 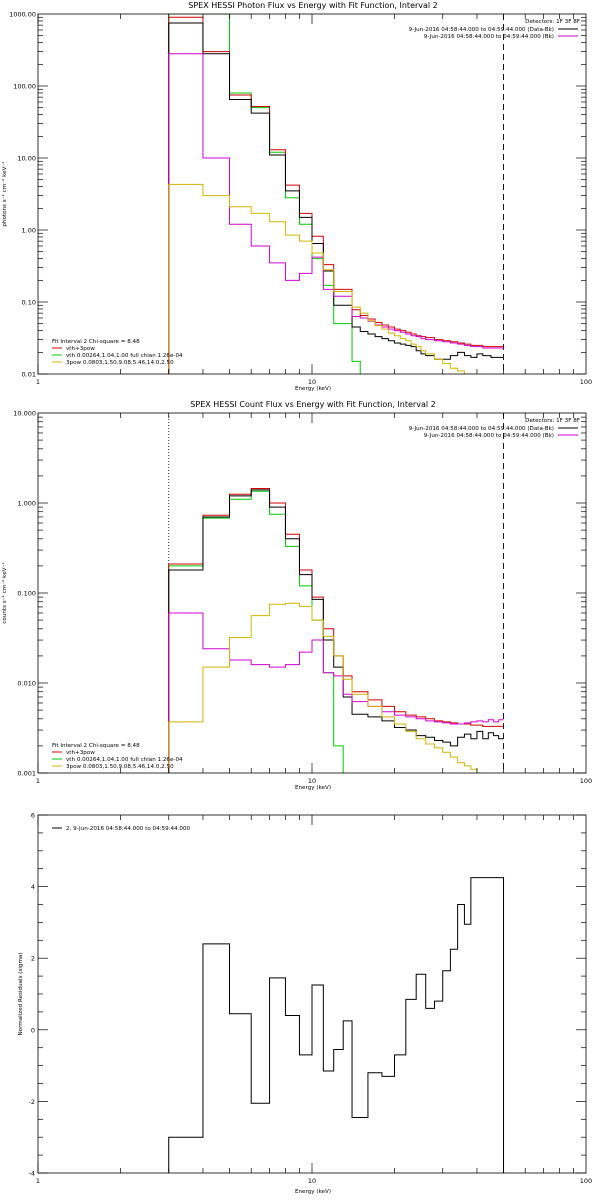 I want to click on count-y-tick-label: 0.001, so click(x=26, y=774).